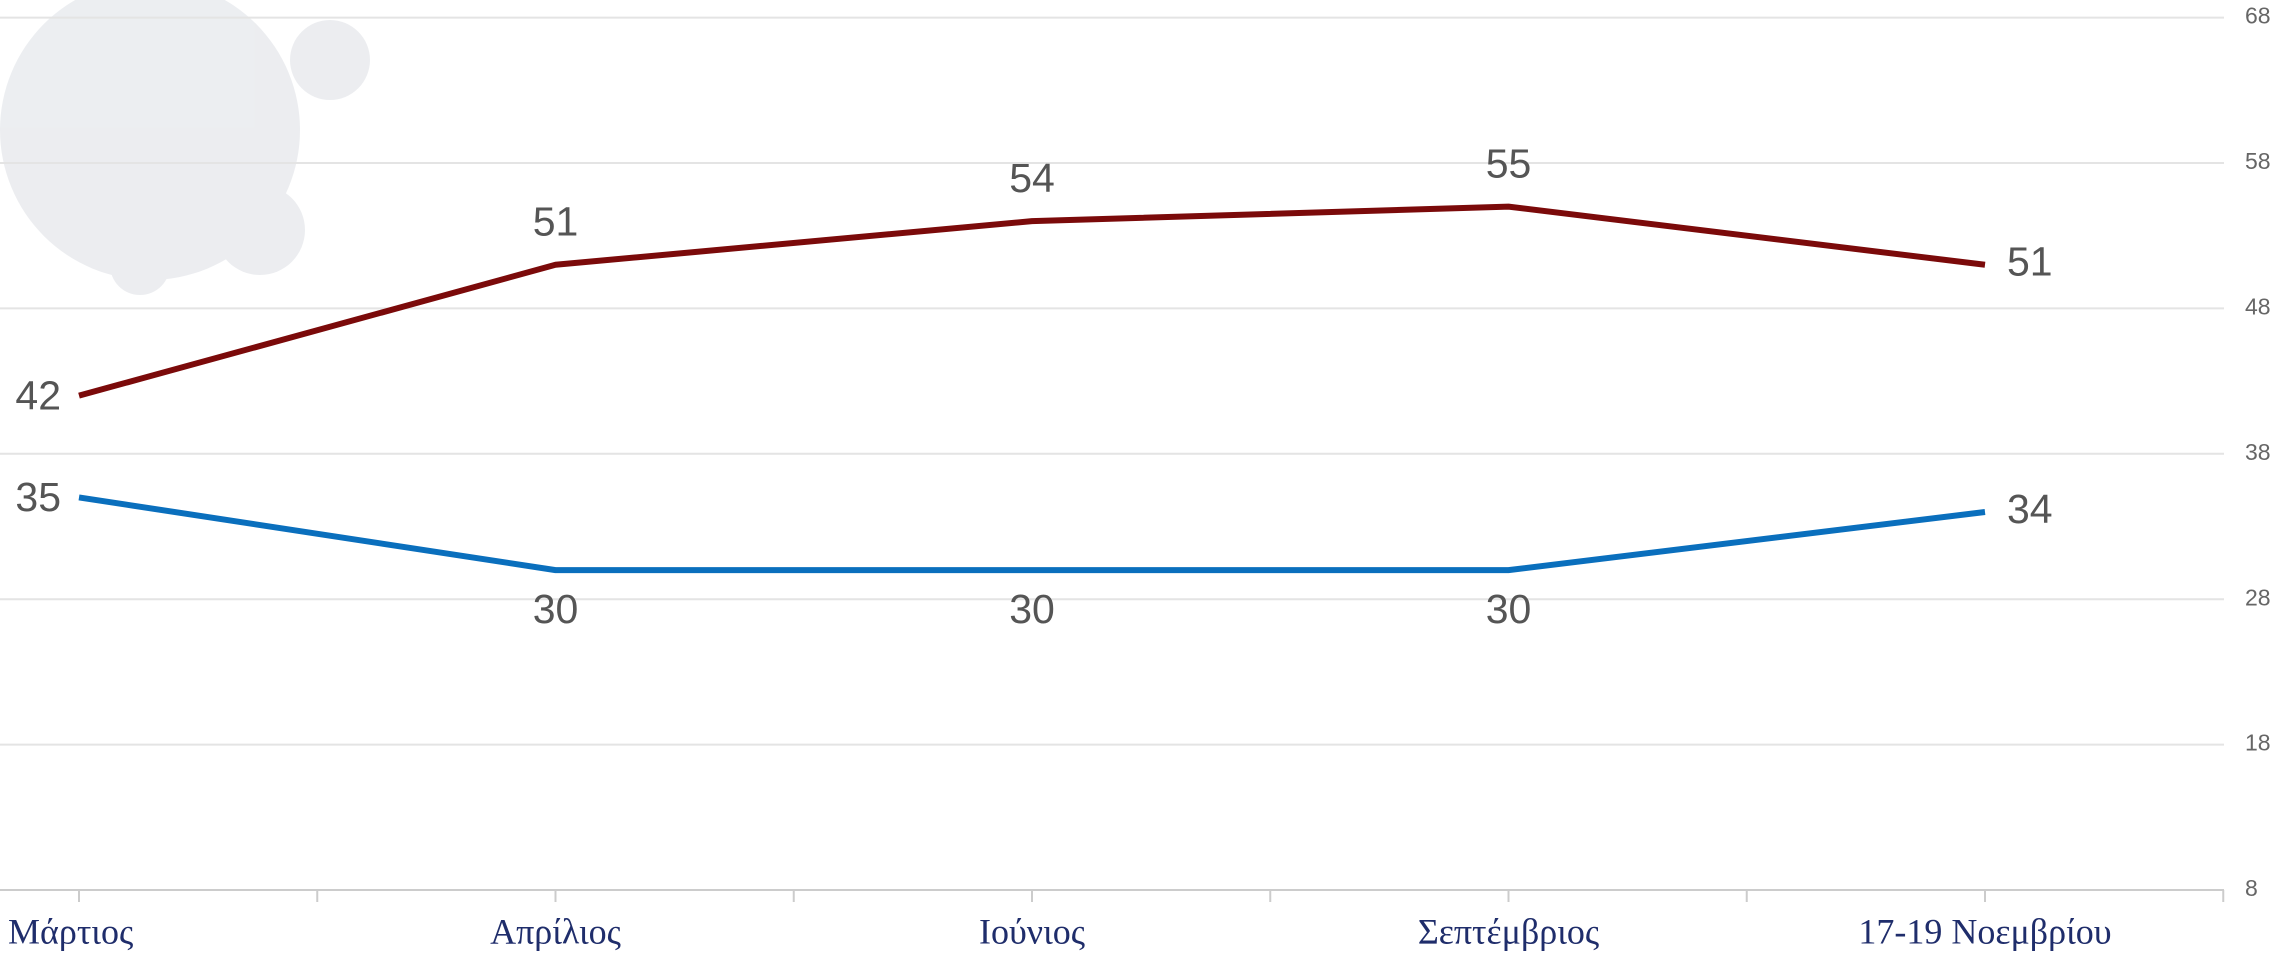 The image size is (2291, 956). I want to click on data-label: 34, so click(2030, 509).